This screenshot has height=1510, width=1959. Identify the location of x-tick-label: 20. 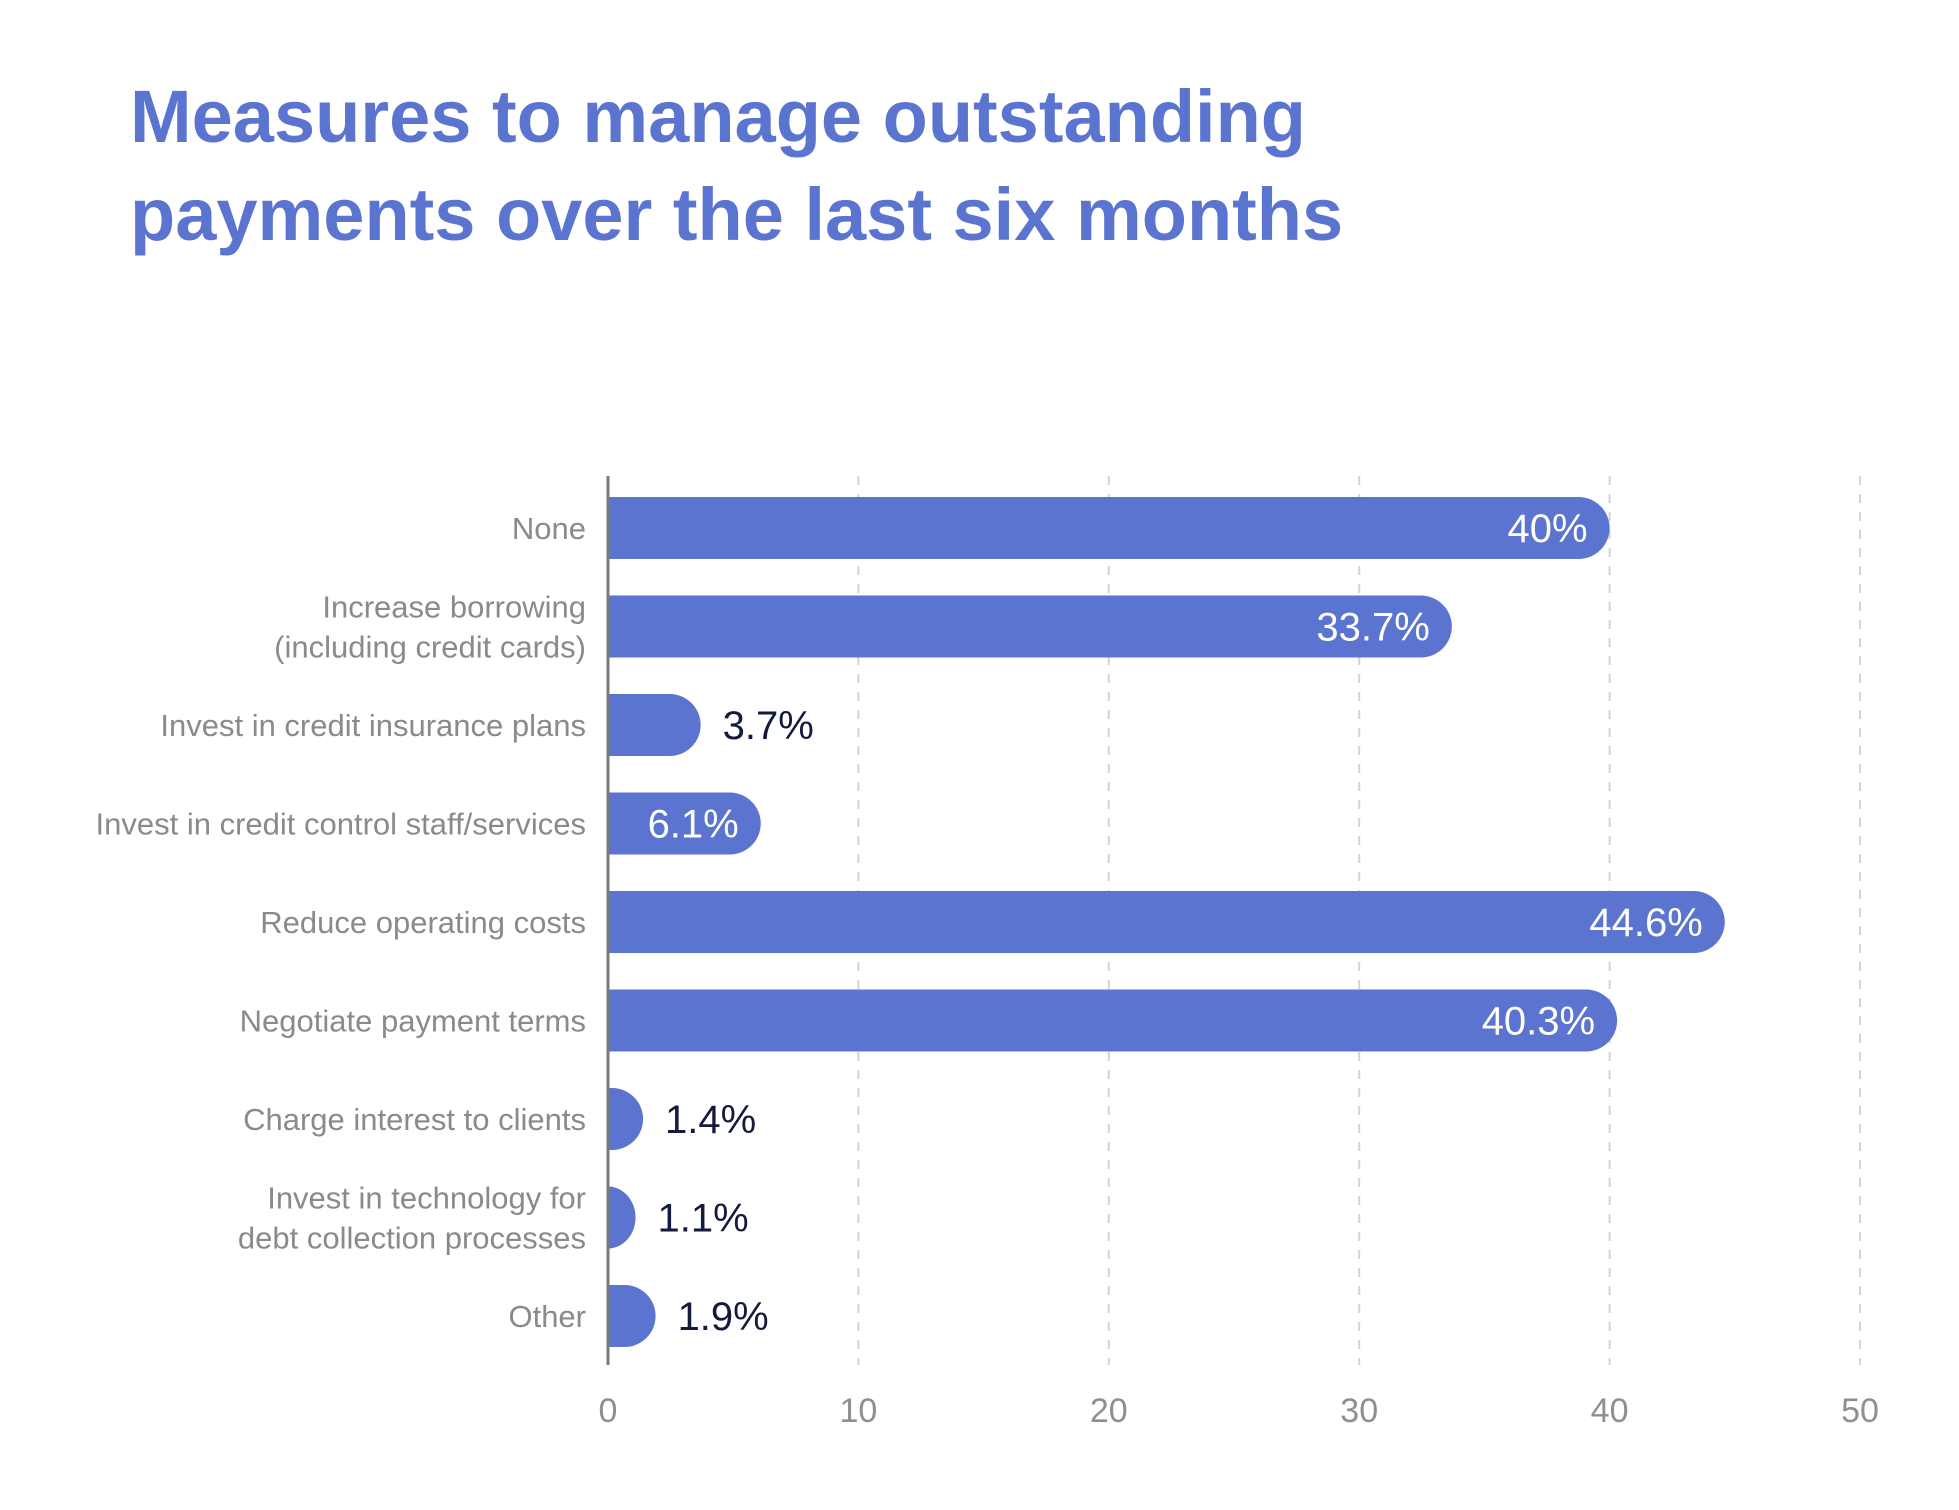
(1109, 1411).